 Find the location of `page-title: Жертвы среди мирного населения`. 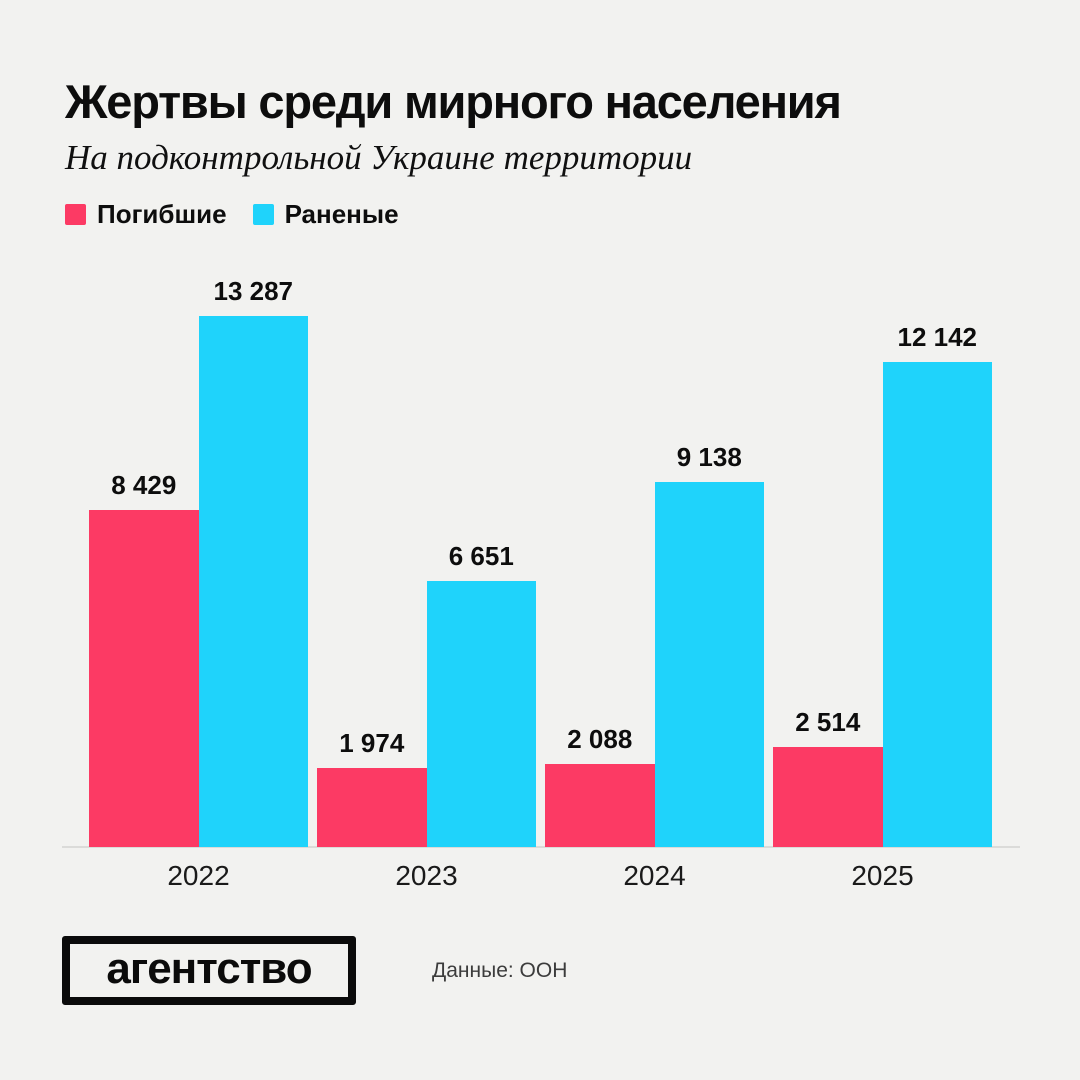

page-title: Жертвы среди мирного населения is located at coordinates (453, 101).